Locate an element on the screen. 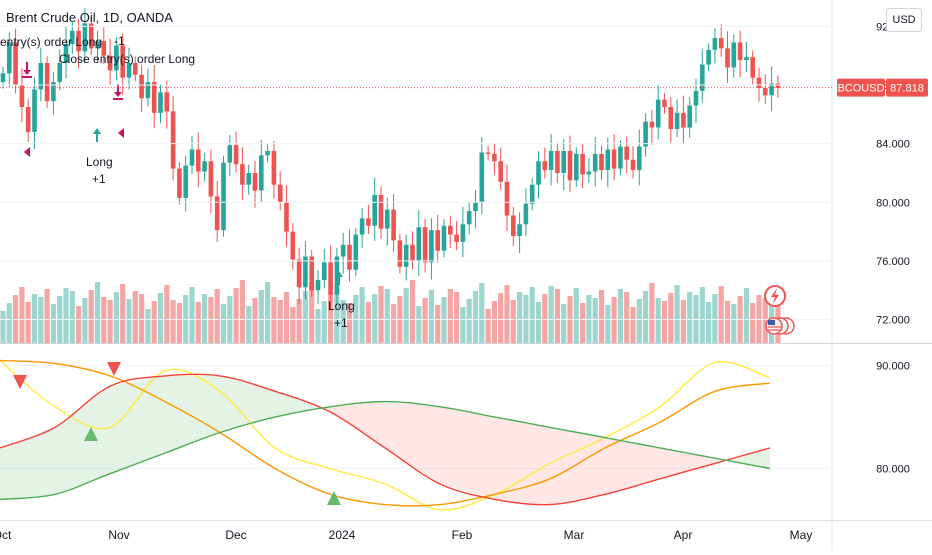 Image resolution: width=932 pixels, height=555 pixels. time-tick-7: May is located at coordinates (801, 535).